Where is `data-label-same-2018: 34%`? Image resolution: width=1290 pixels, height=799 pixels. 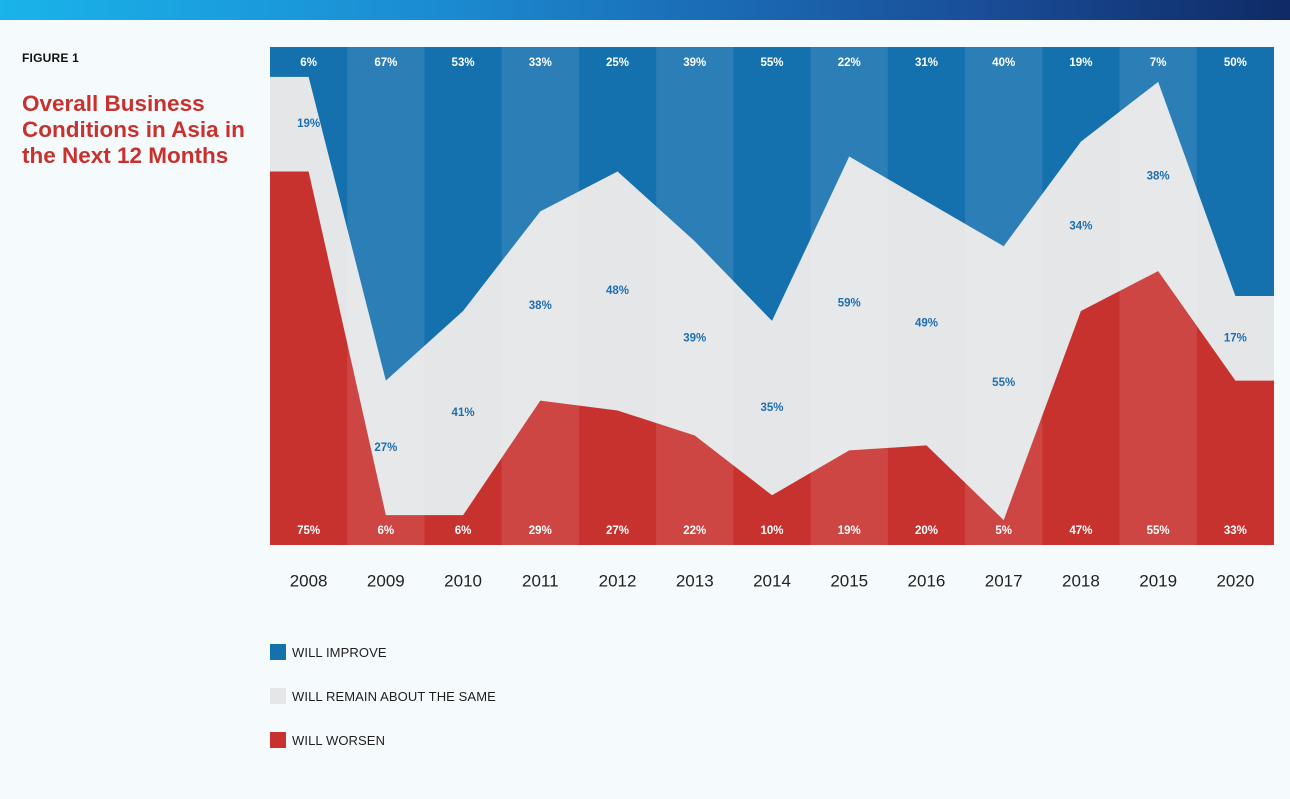 data-label-same-2018: 34% is located at coordinates (1080, 226).